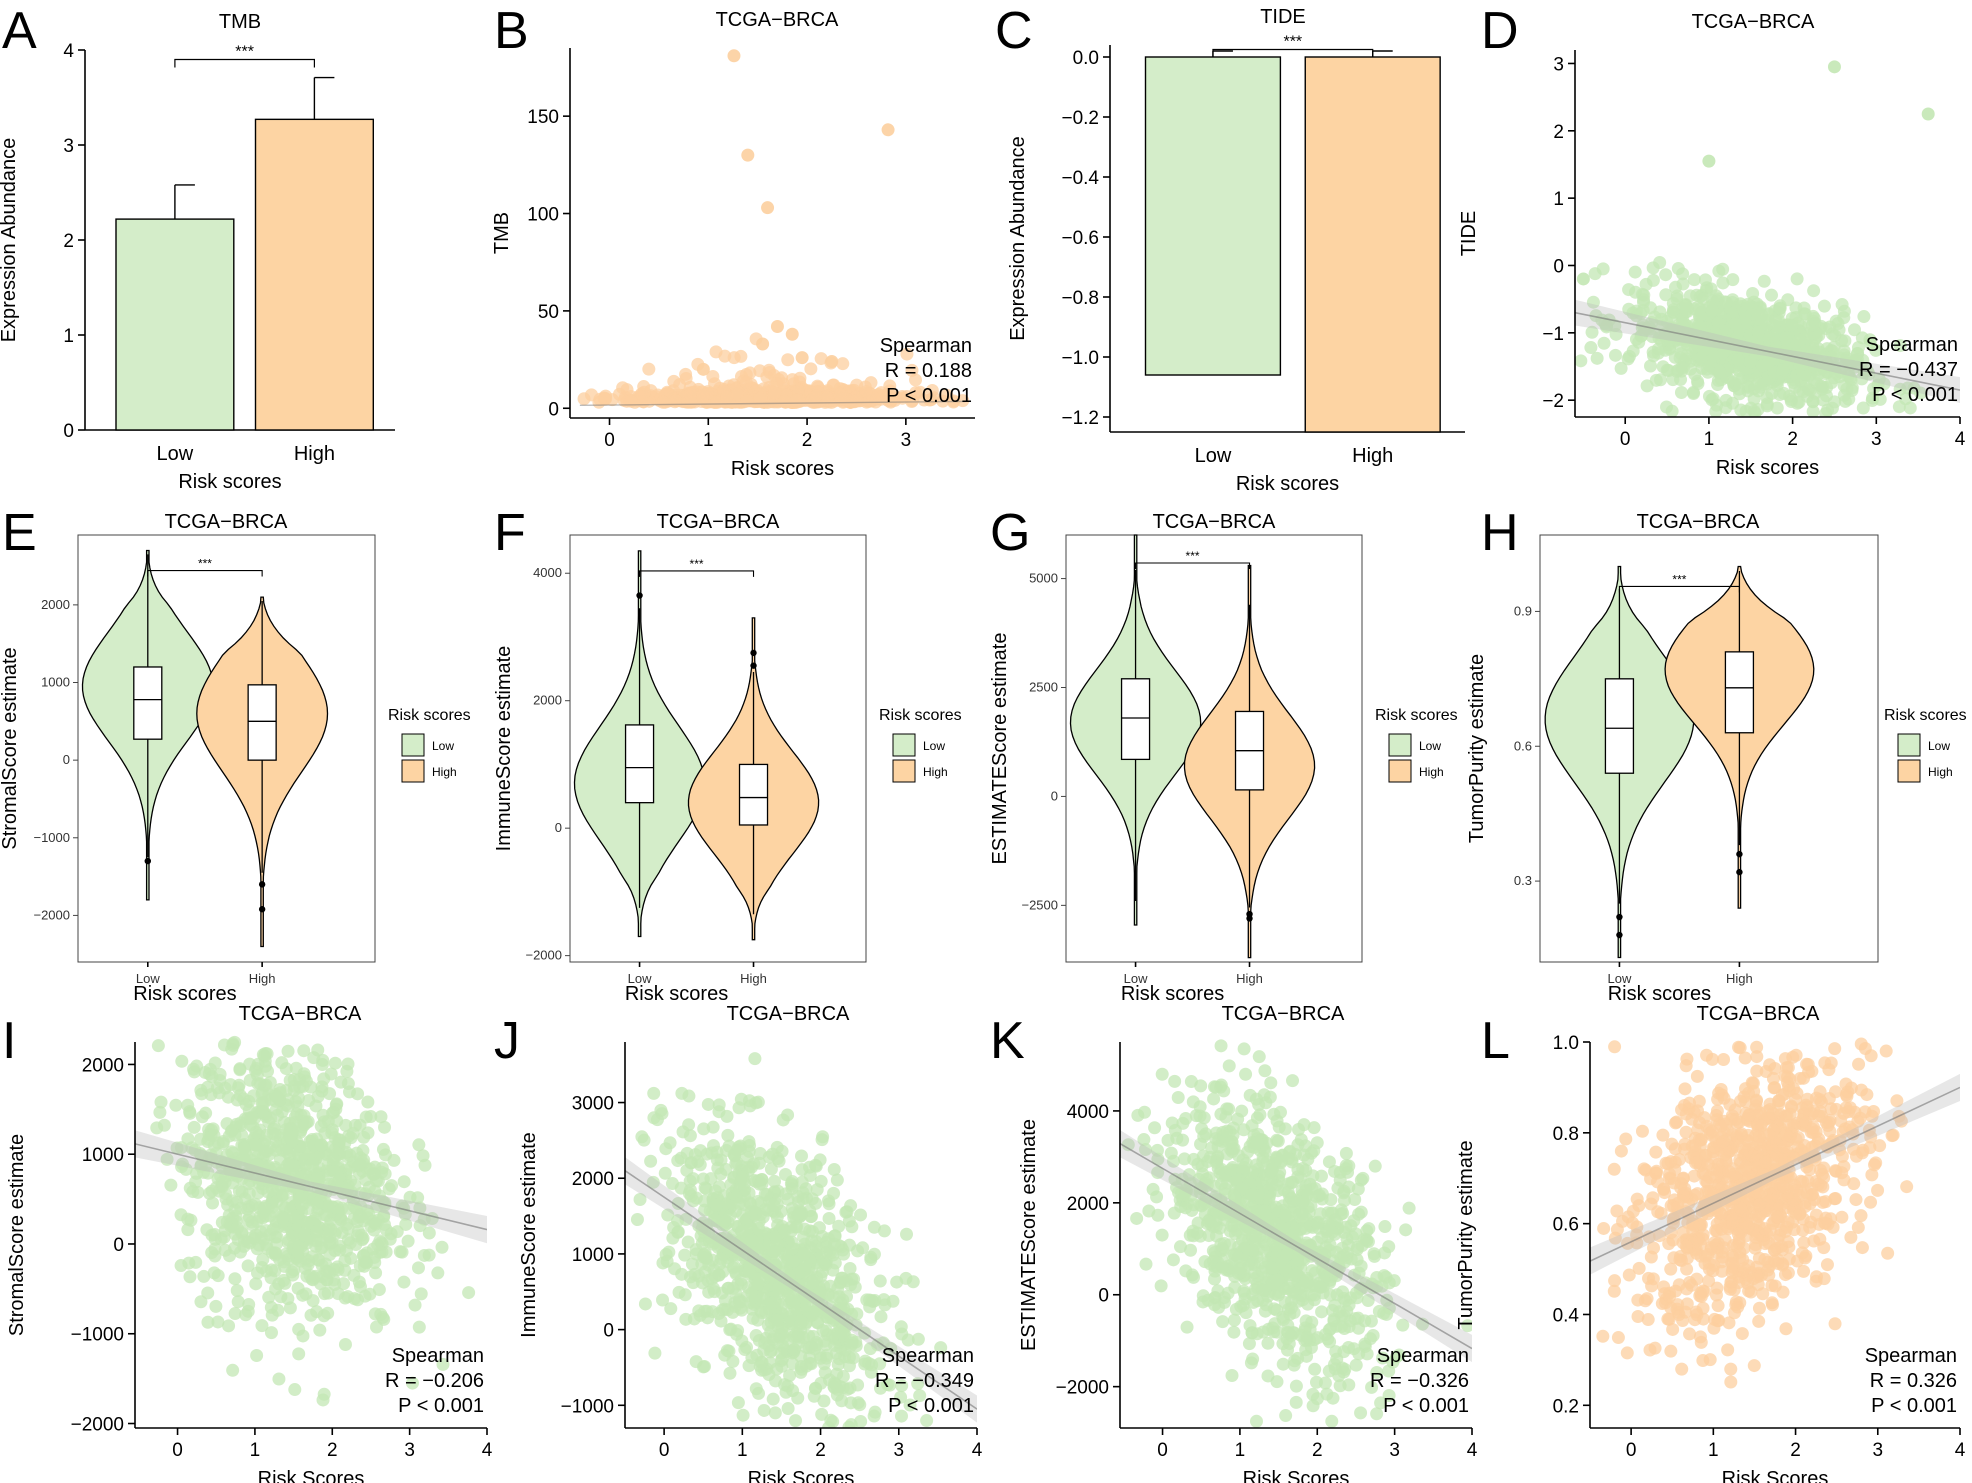 The image size is (1972, 1483). I want to click on y-tick-label: −2500, so click(1039, 904).